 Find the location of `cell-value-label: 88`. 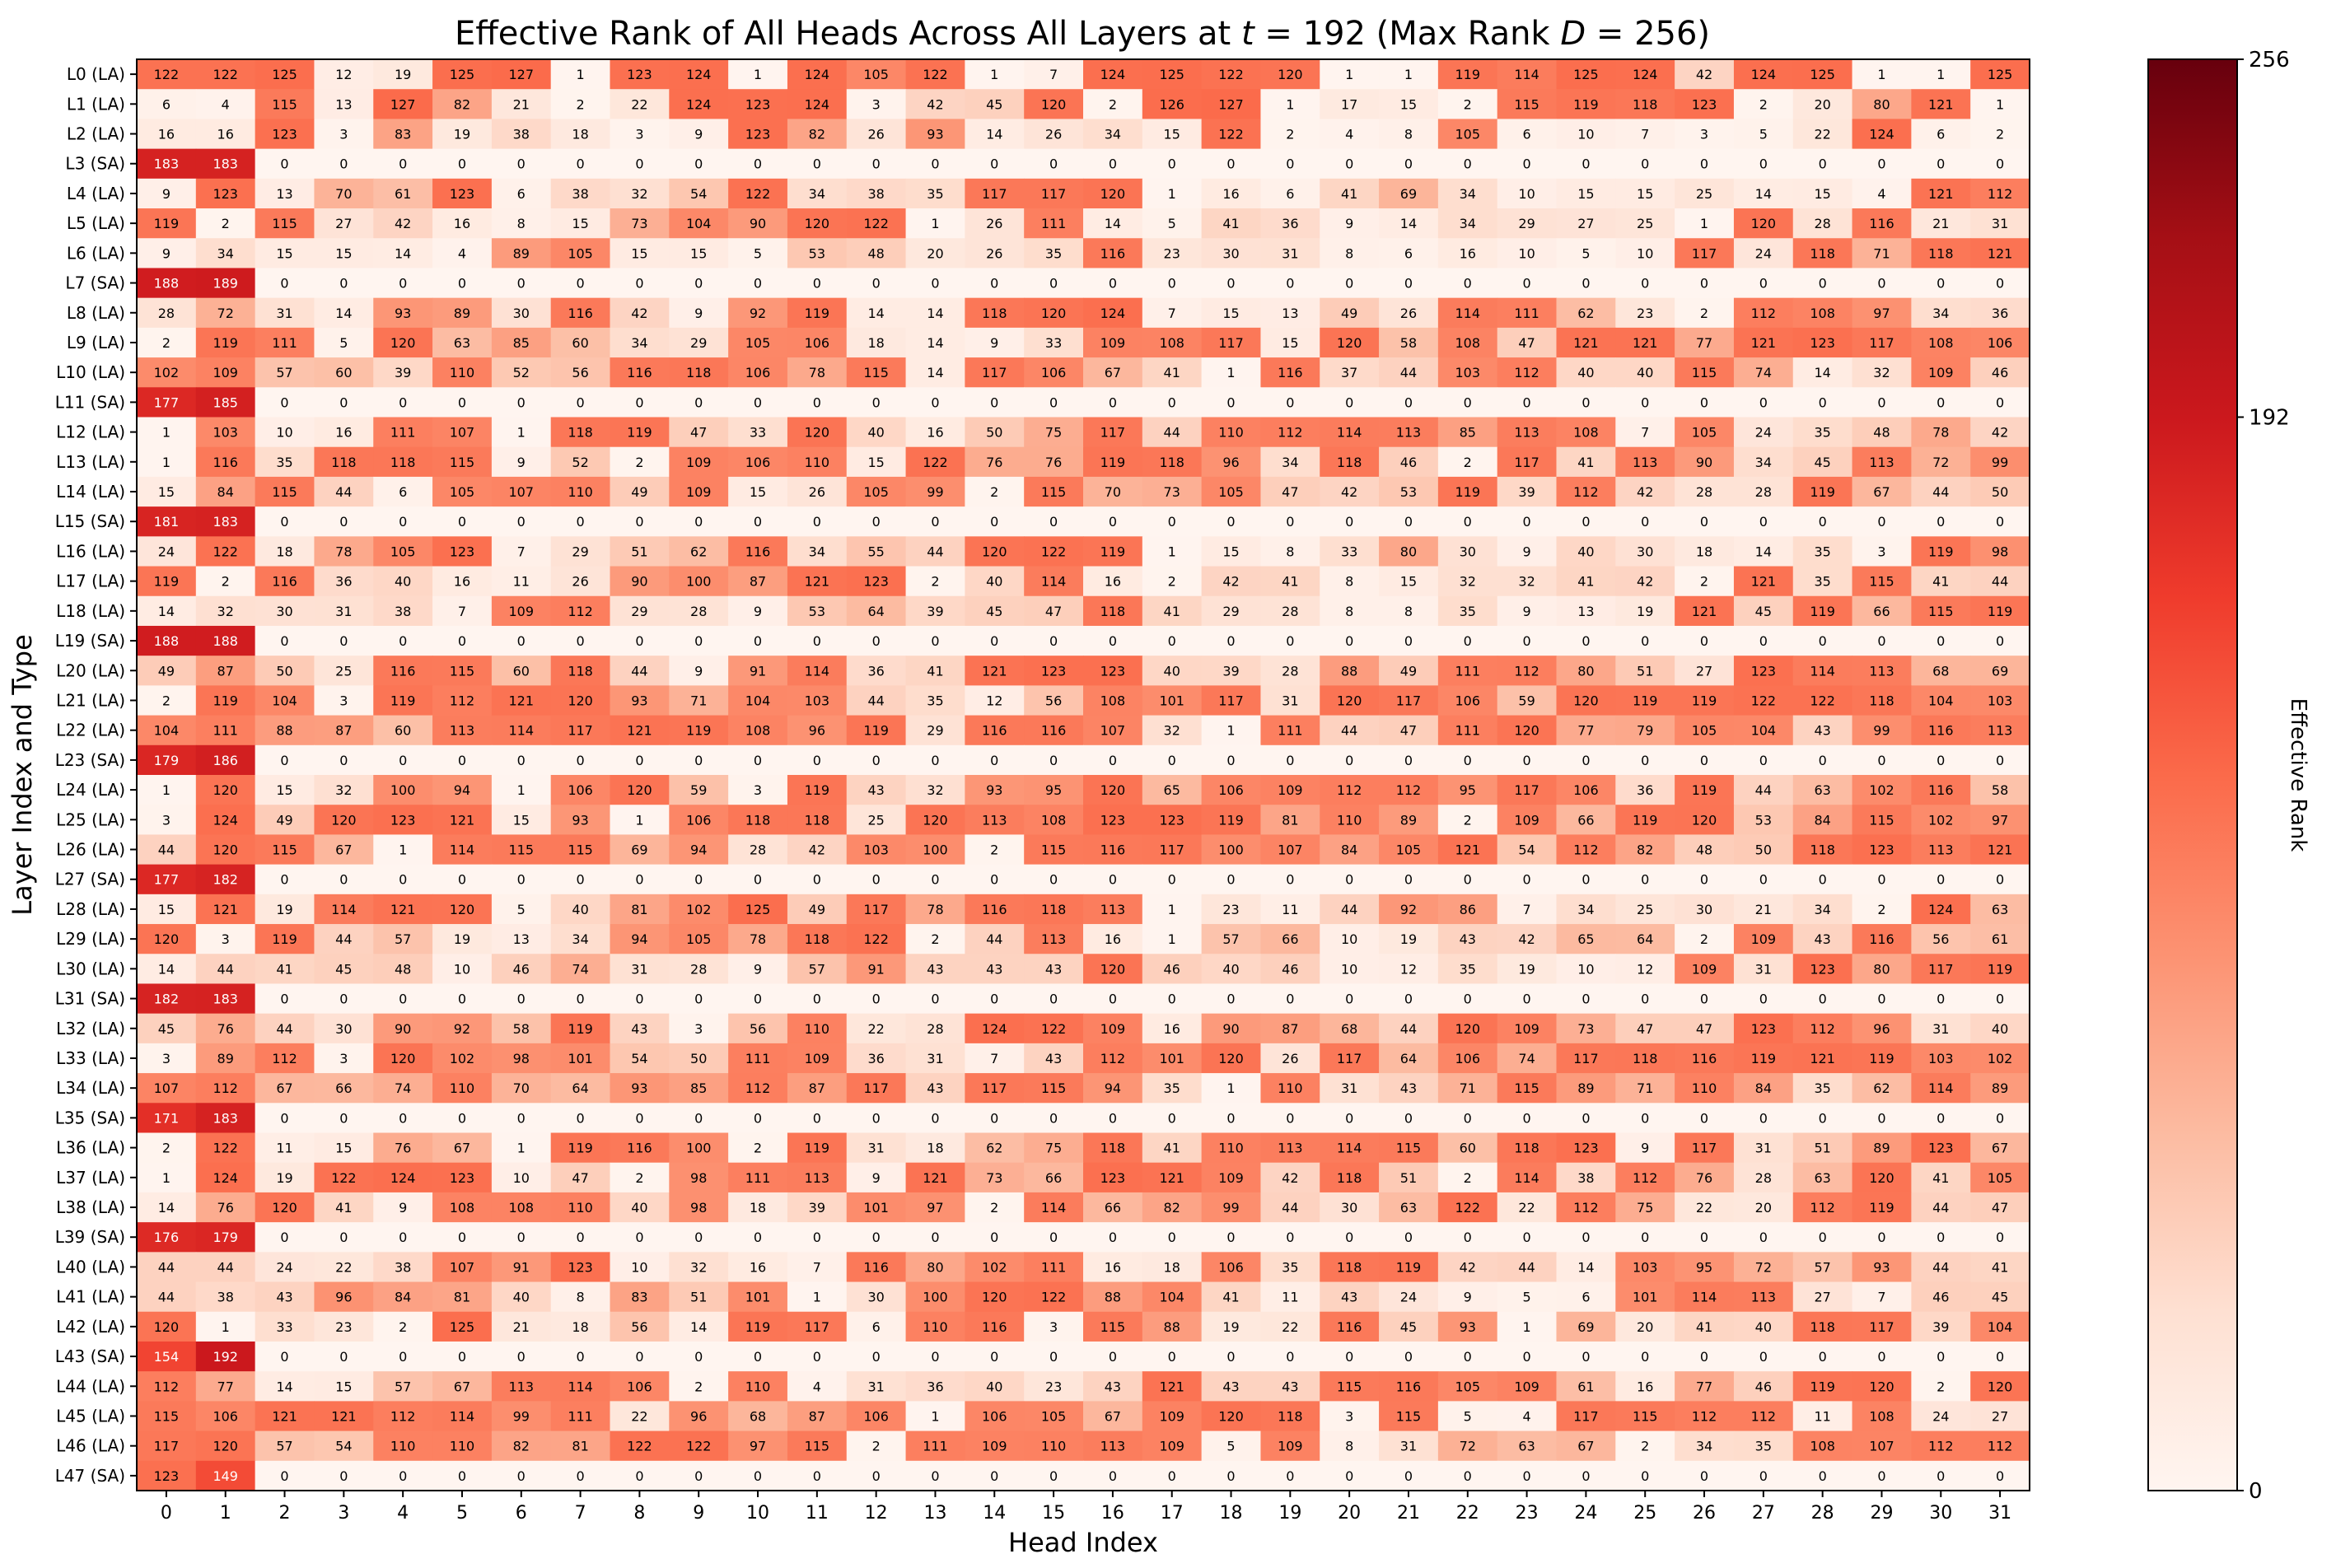

cell-value-label: 88 is located at coordinates (284, 731).